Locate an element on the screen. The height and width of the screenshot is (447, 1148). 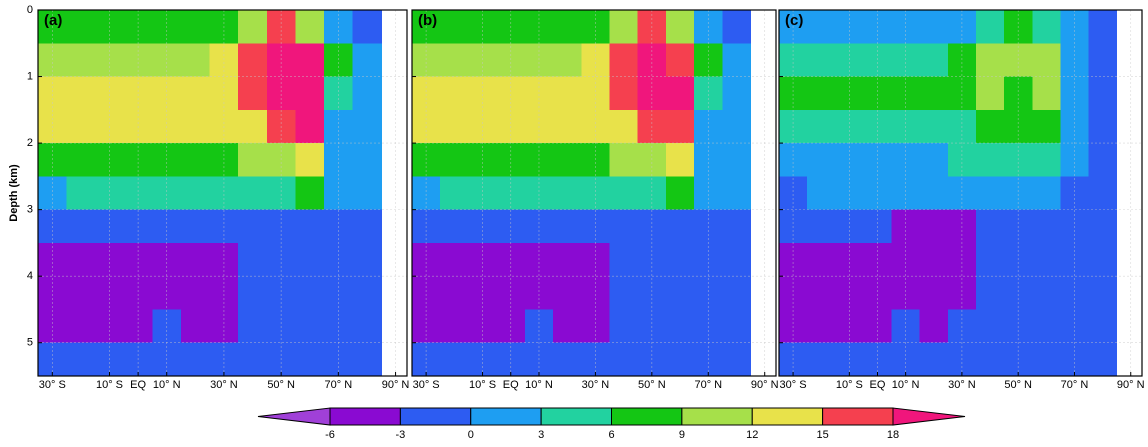
y-tick-label: 2 is located at coordinates (30, 143).